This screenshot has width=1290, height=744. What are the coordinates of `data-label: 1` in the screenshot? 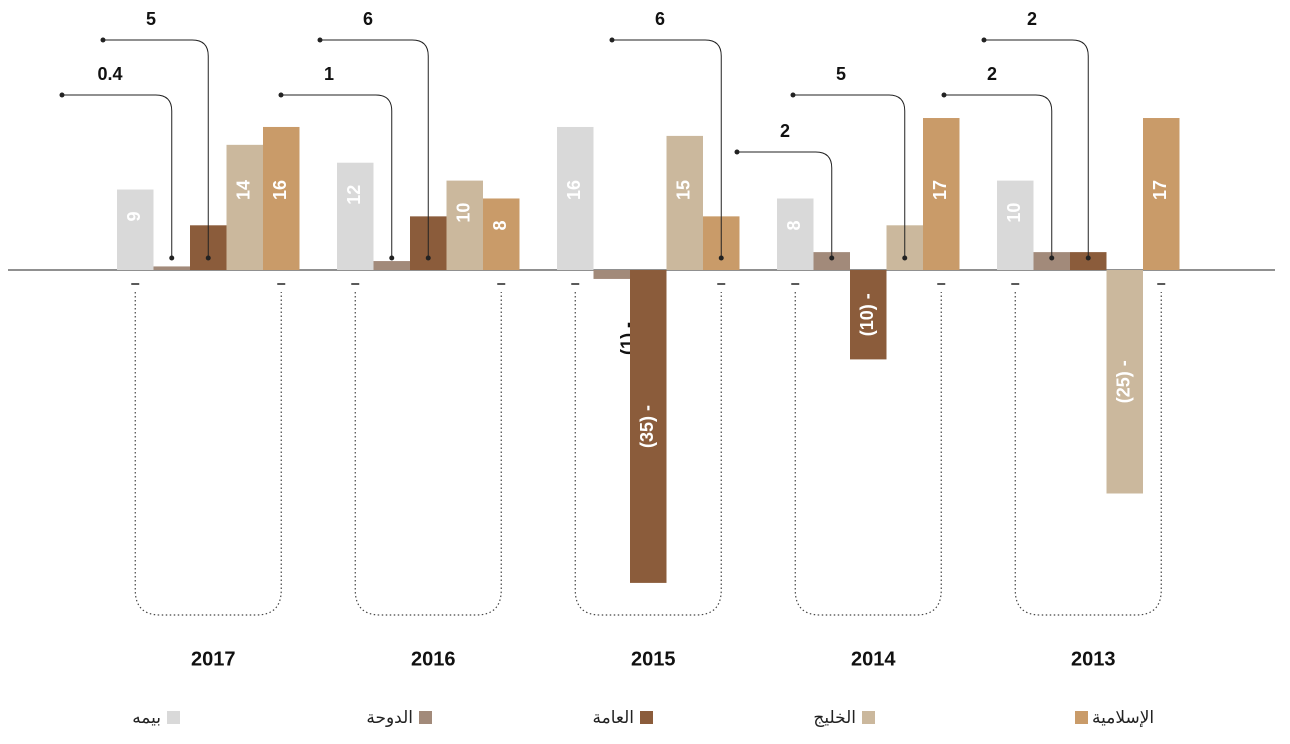 It's located at (329, 74).